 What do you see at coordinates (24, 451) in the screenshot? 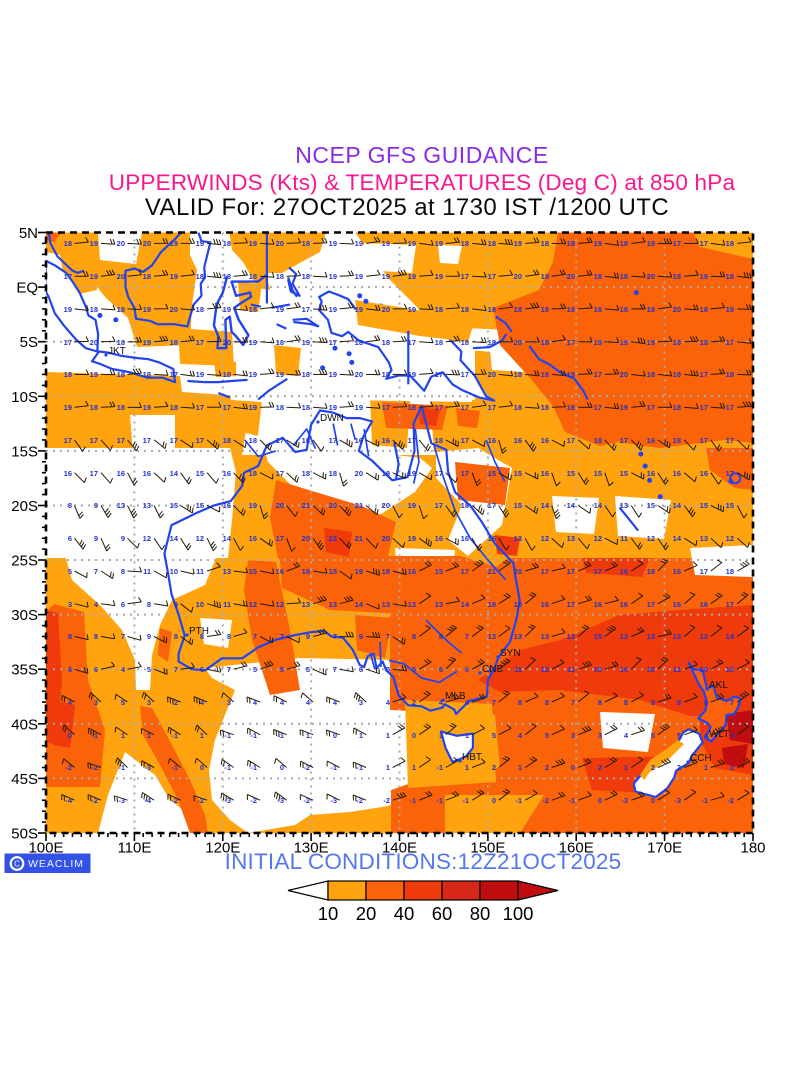
I see `svg-text: 15S` at bounding box center [24, 451].